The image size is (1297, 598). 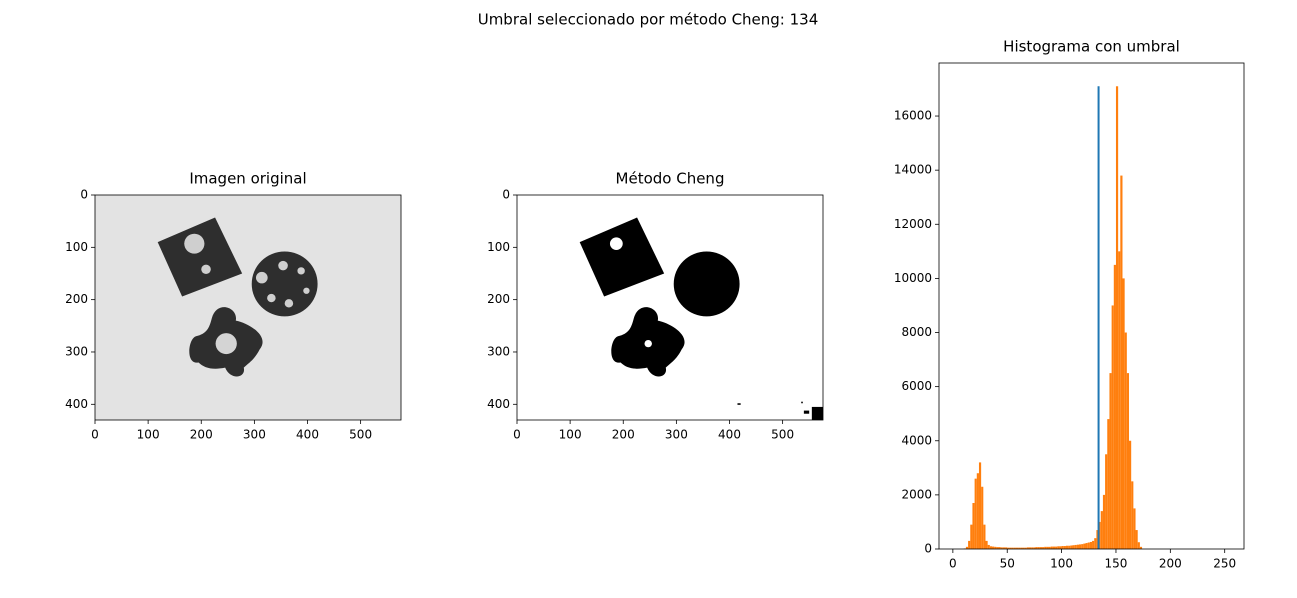 I want to click on y-tick-label: 12000, so click(x=913, y=224).